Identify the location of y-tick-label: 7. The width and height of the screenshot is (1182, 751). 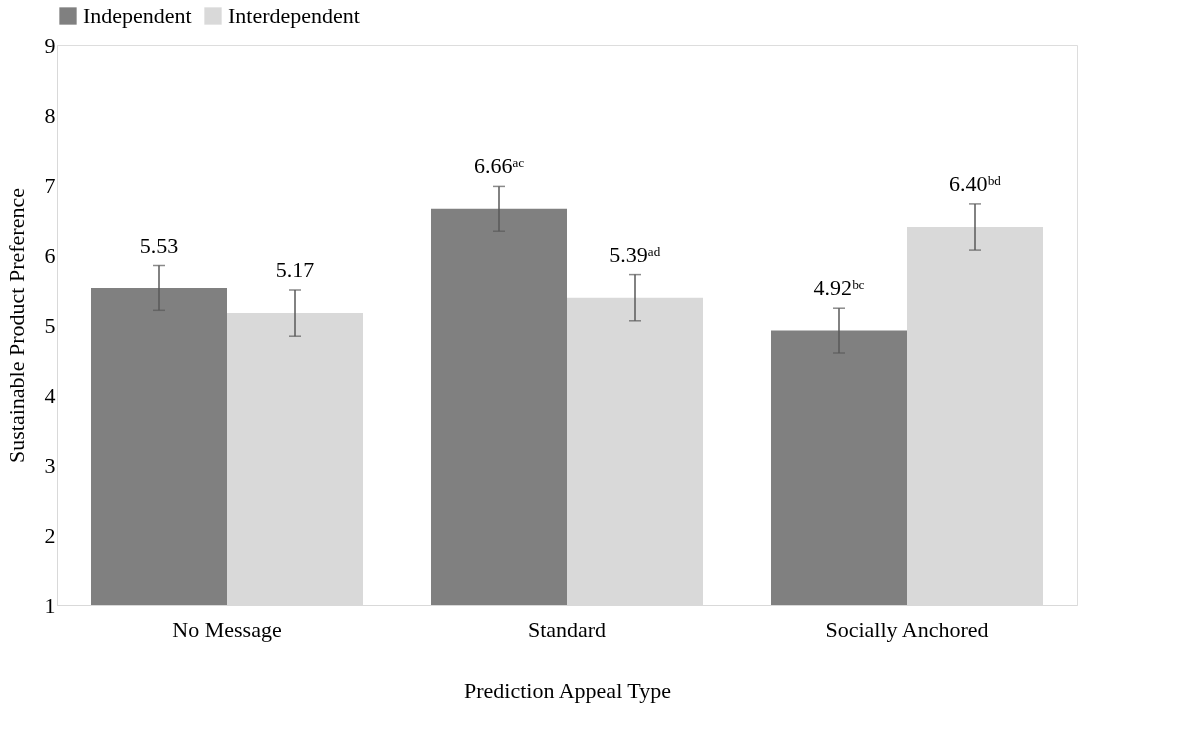
(50, 185).